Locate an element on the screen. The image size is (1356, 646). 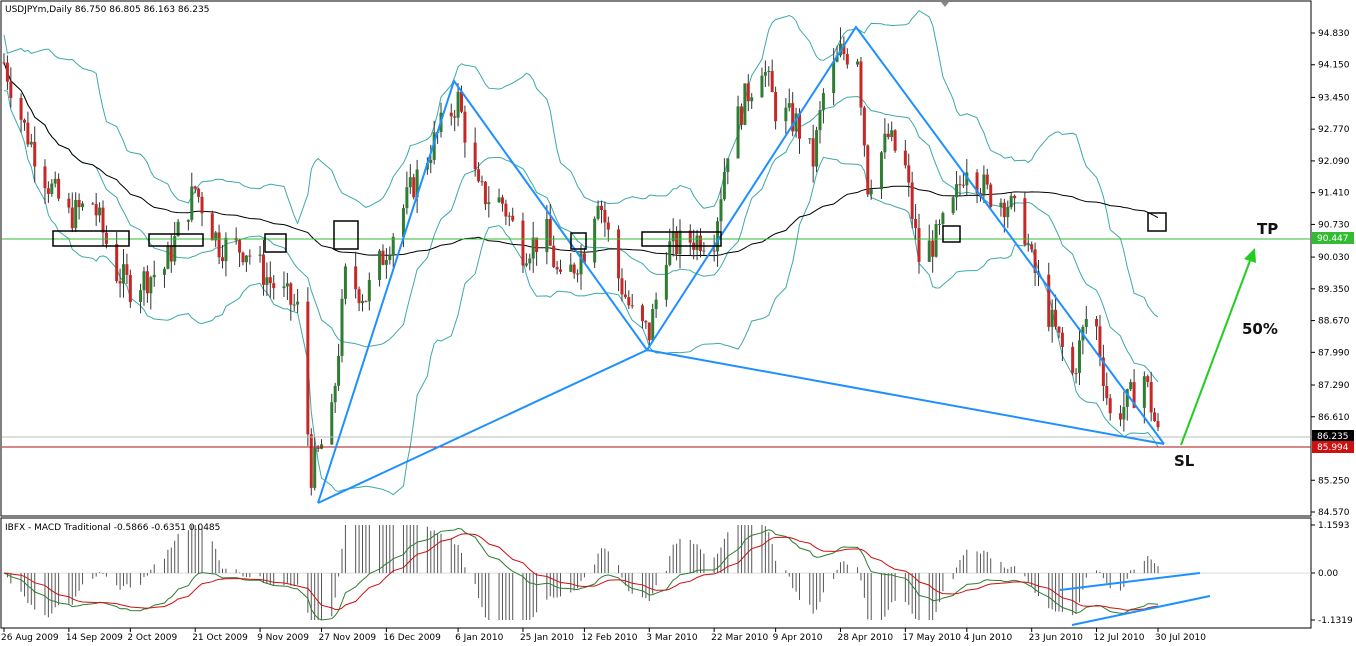
price-tick-label: 92.770 is located at coordinates (1334, 130).